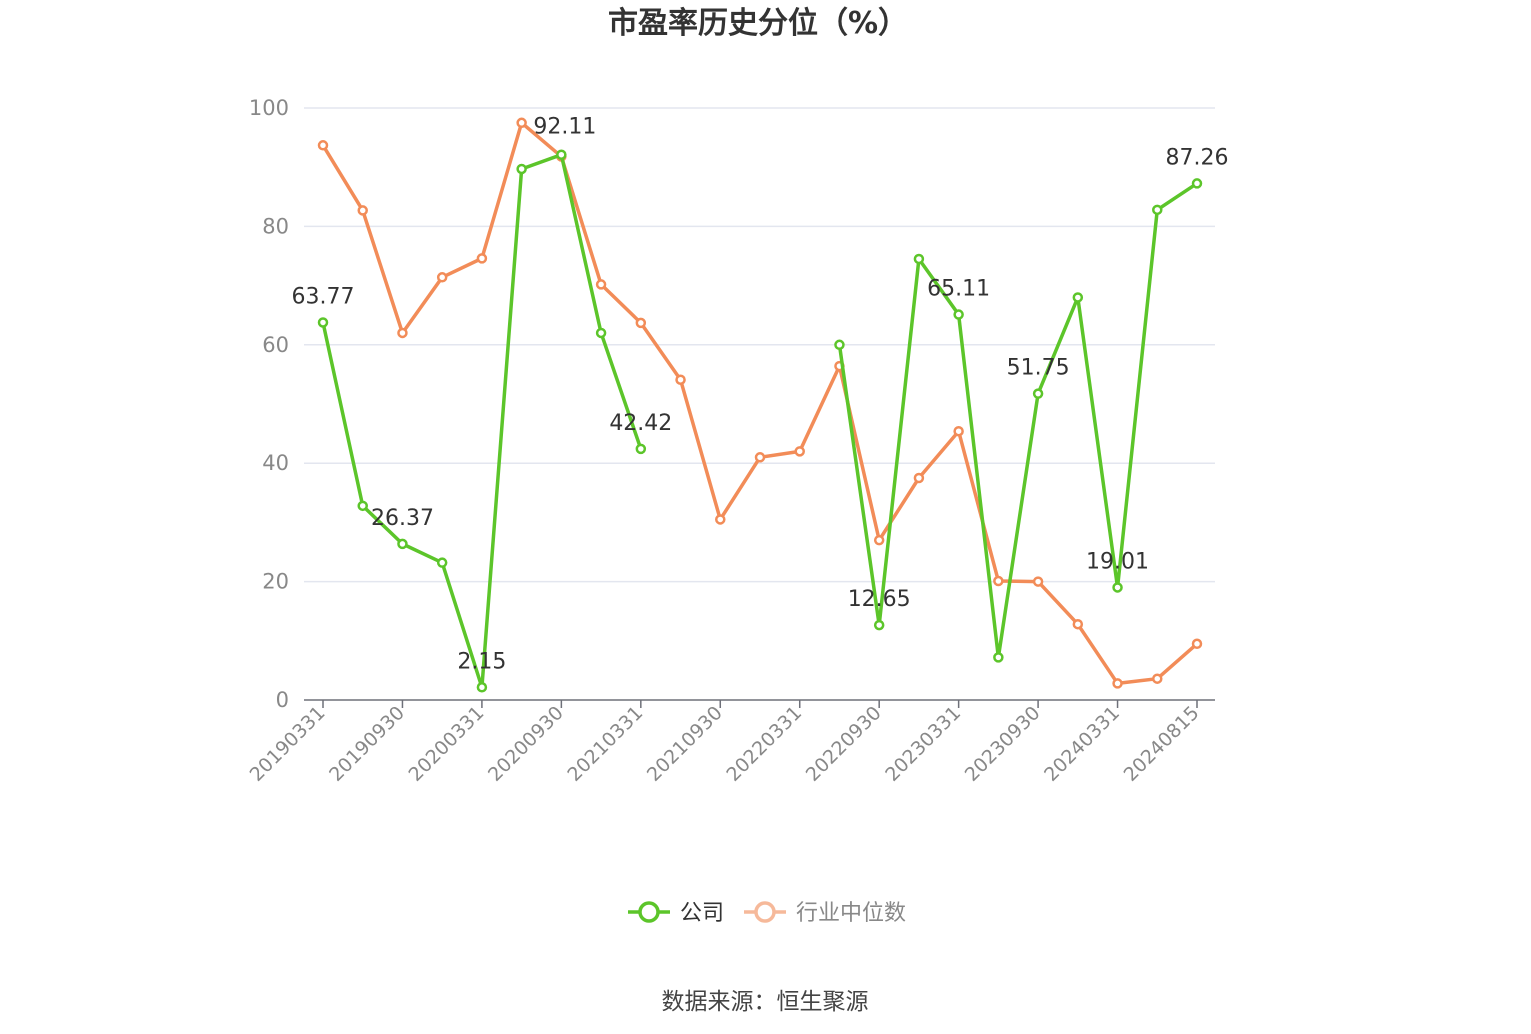 The width and height of the screenshot is (1531, 1034). What do you see at coordinates (402, 518) in the screenshot?
I see `data-label: 26.37` at bounding box center [402, 518].